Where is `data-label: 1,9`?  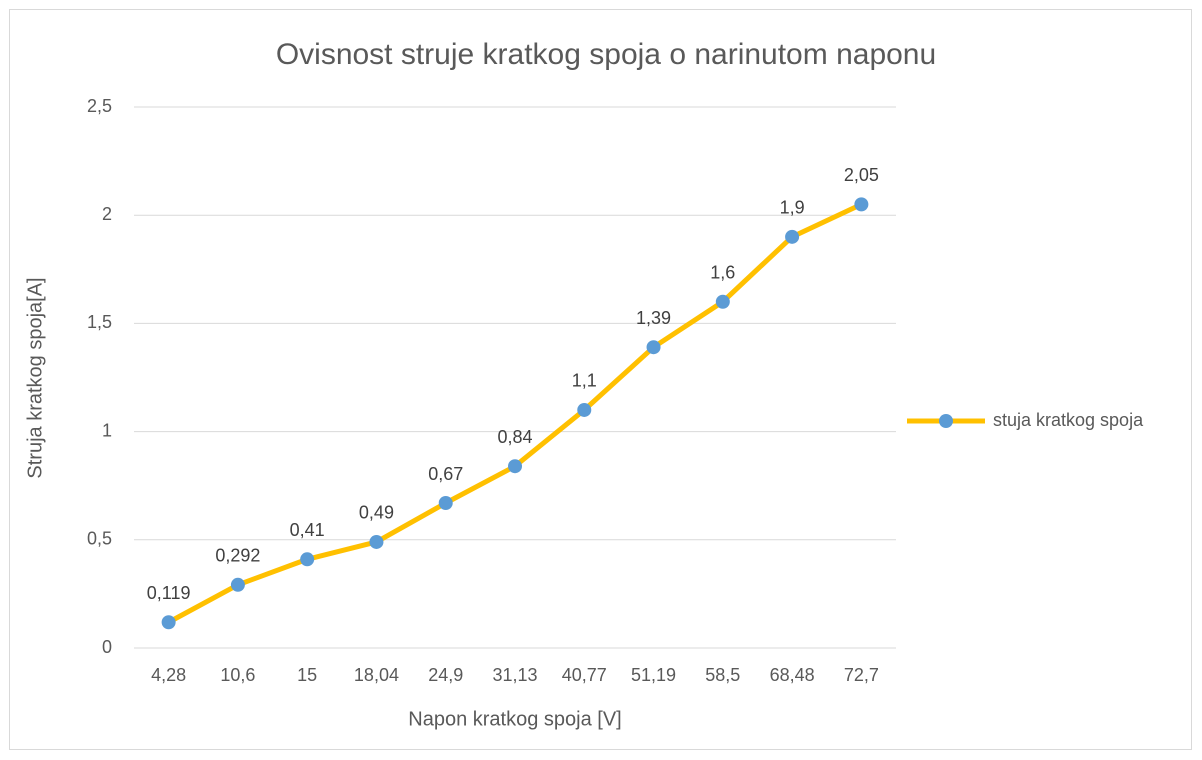
data-label: 1,9 is located at coordinates (792, 208).